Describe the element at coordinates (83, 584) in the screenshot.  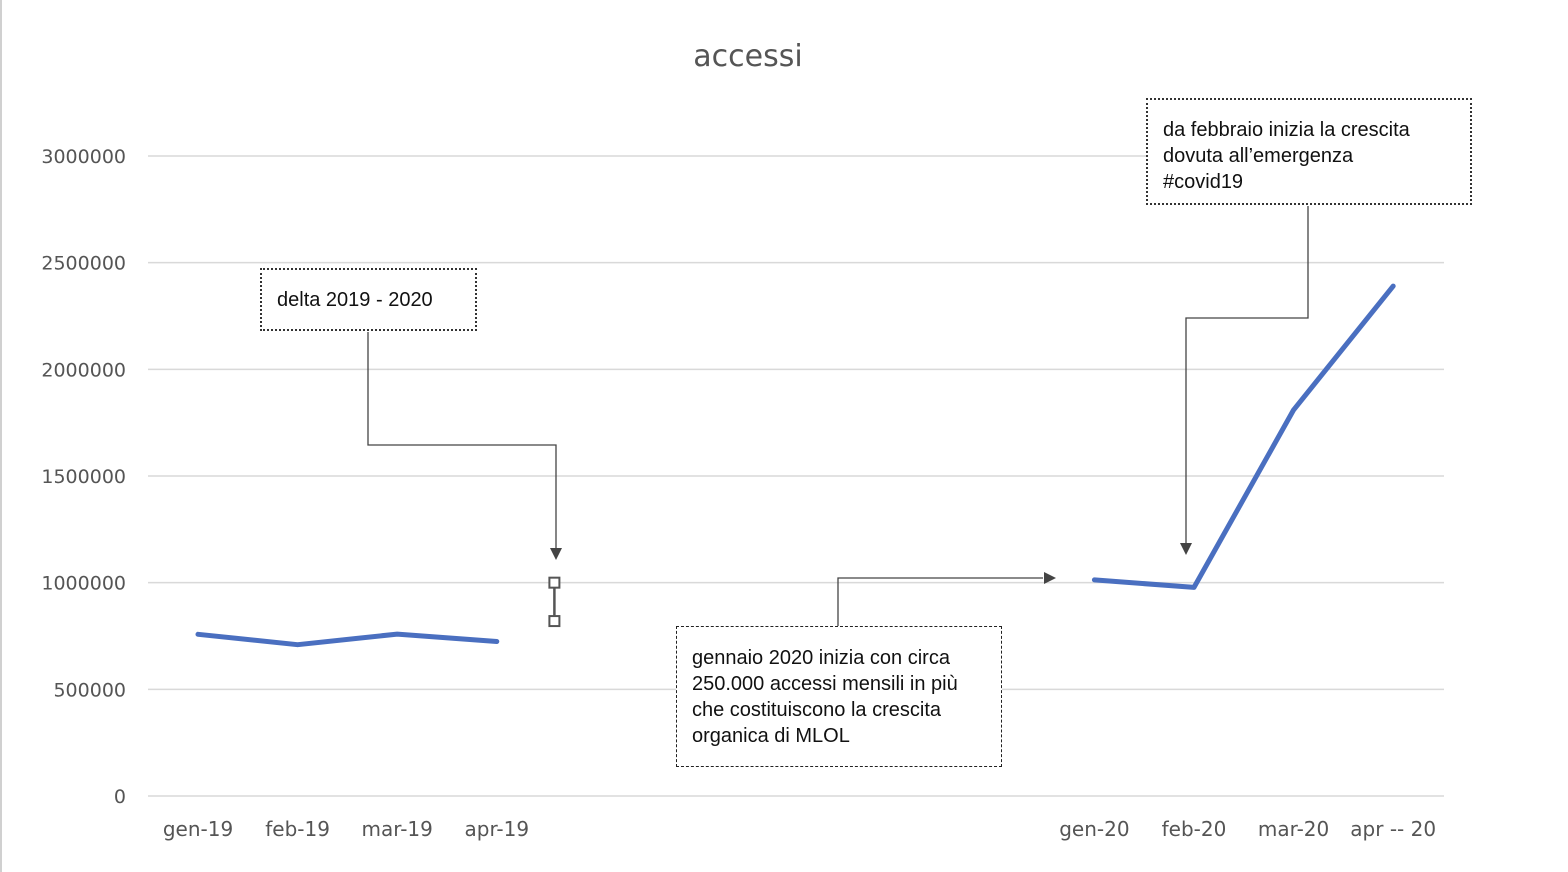
I see `y-tick-label: 1000000` at that location.